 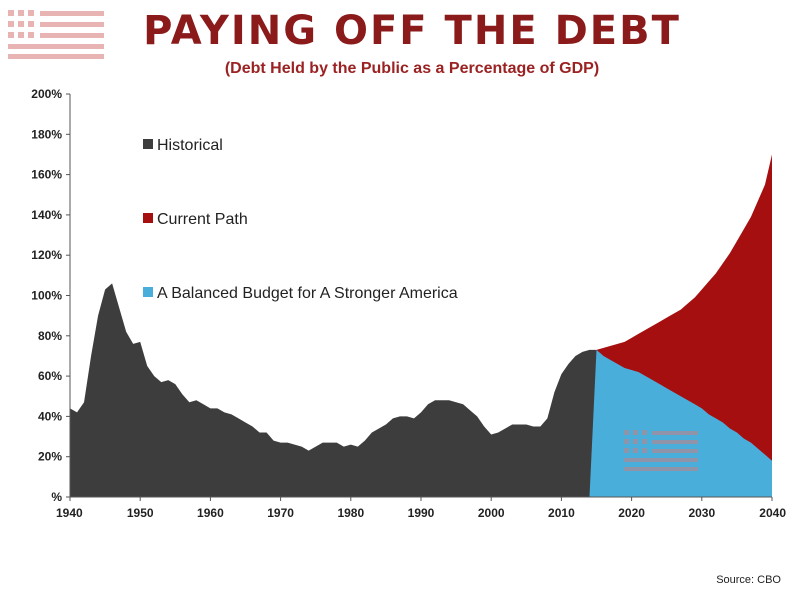 What do you see at coordinates (140, 513) in the screenshot?
I see `x-tick-label: 1950` at bounding box center [140, 513].